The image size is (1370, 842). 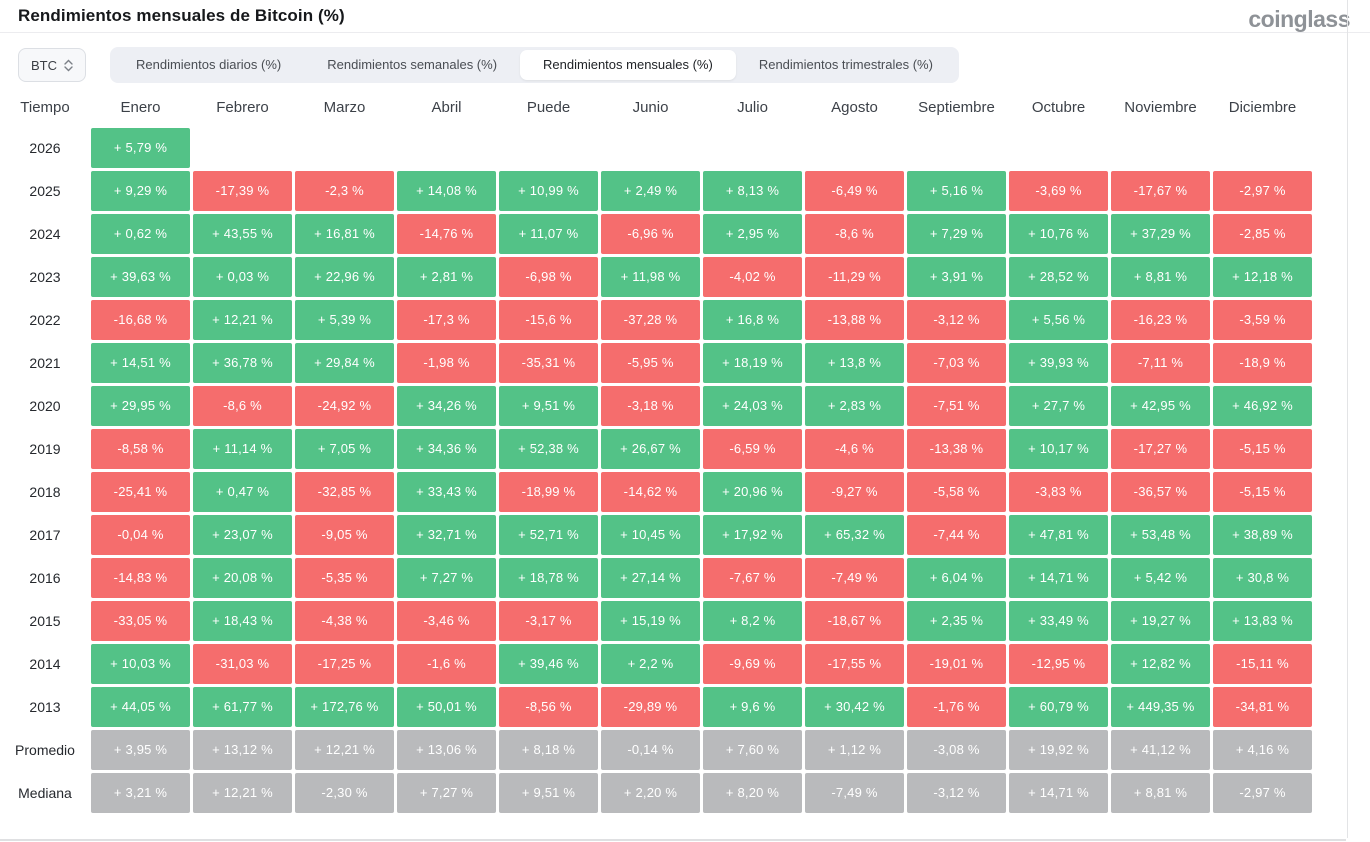 What do you see at coordinates (140, 320) in the screenshot?
I see `heatmap-cell: -16,68 %` at bounding box center [140, 320].